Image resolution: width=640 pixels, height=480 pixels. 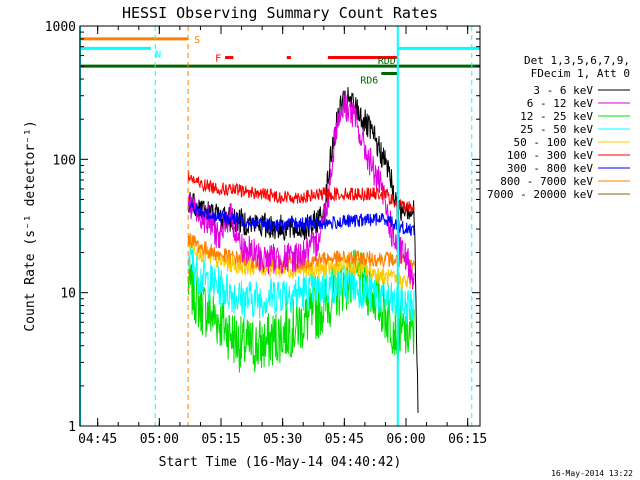 I want to click on flag-label-n: N, so click(x=158, y=54).